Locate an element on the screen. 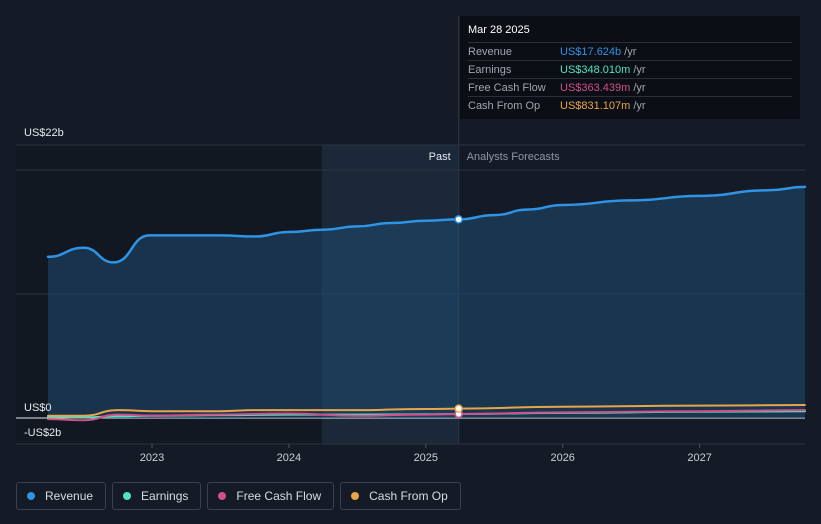 The height and width of the screenshot is (524, 821). legend-item-revenue: Revenue is located at coordinates (61, 496).